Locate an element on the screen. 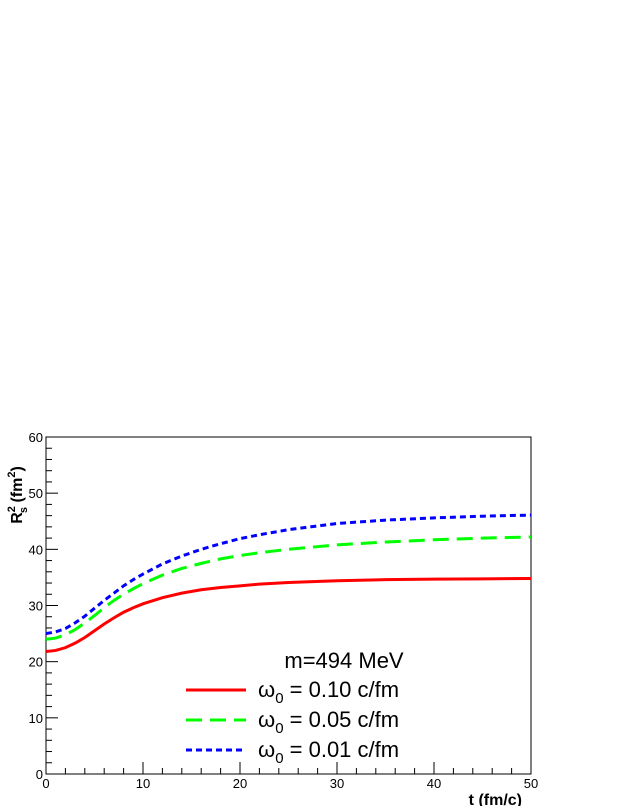  y-axis: 0 10 20 30 40 50 60 is located at coordinates (43, 606).